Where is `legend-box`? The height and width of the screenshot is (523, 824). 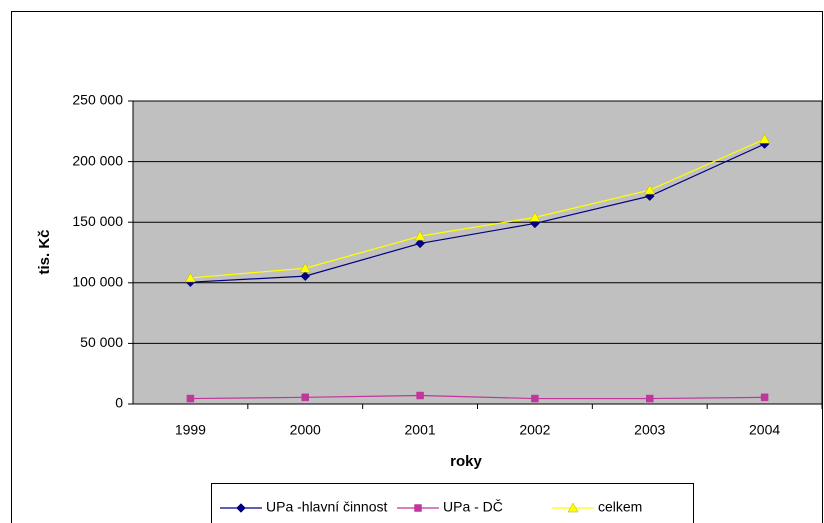
legend-box is located at coordinates (452, 503).